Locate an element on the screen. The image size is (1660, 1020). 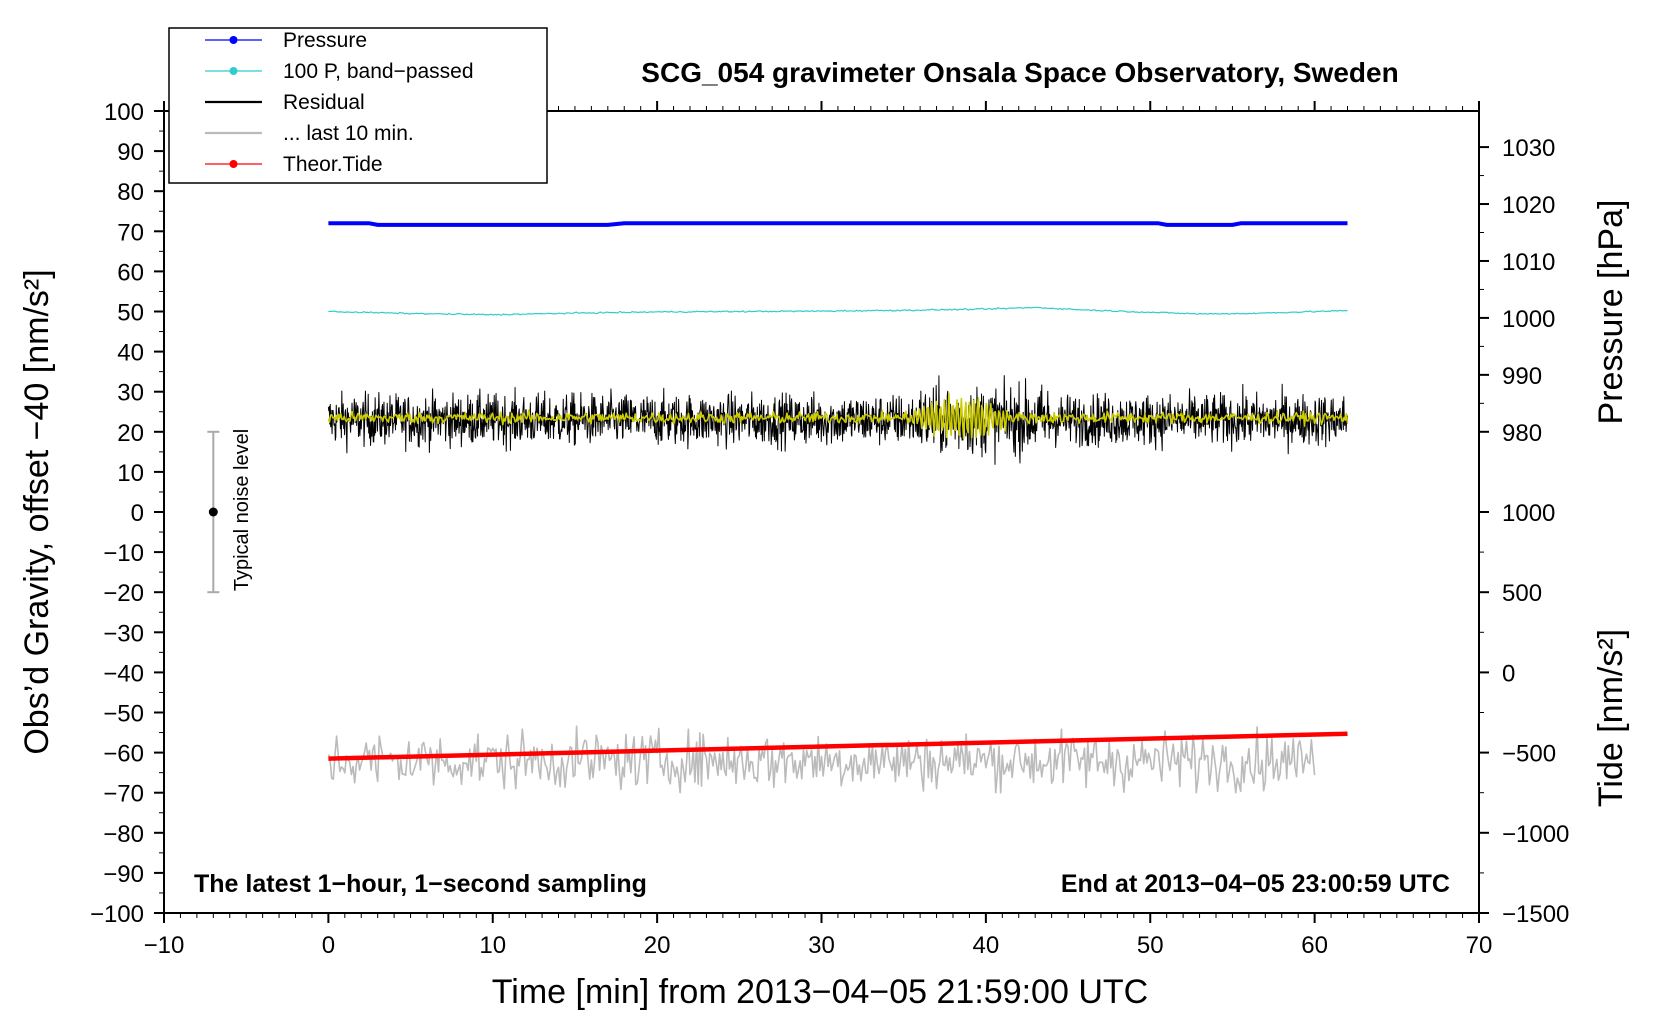
y-axis-title-tide: Tide [nm/s²] is located at coordinates (1611, 718).